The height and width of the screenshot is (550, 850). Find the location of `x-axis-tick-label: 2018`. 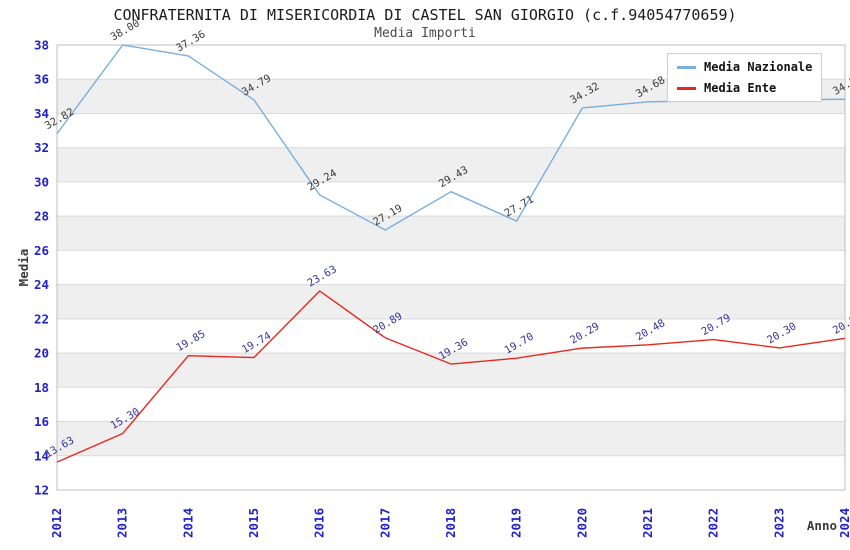

x-axis-tick-label: 2018 is located at coordinates (450, 523).